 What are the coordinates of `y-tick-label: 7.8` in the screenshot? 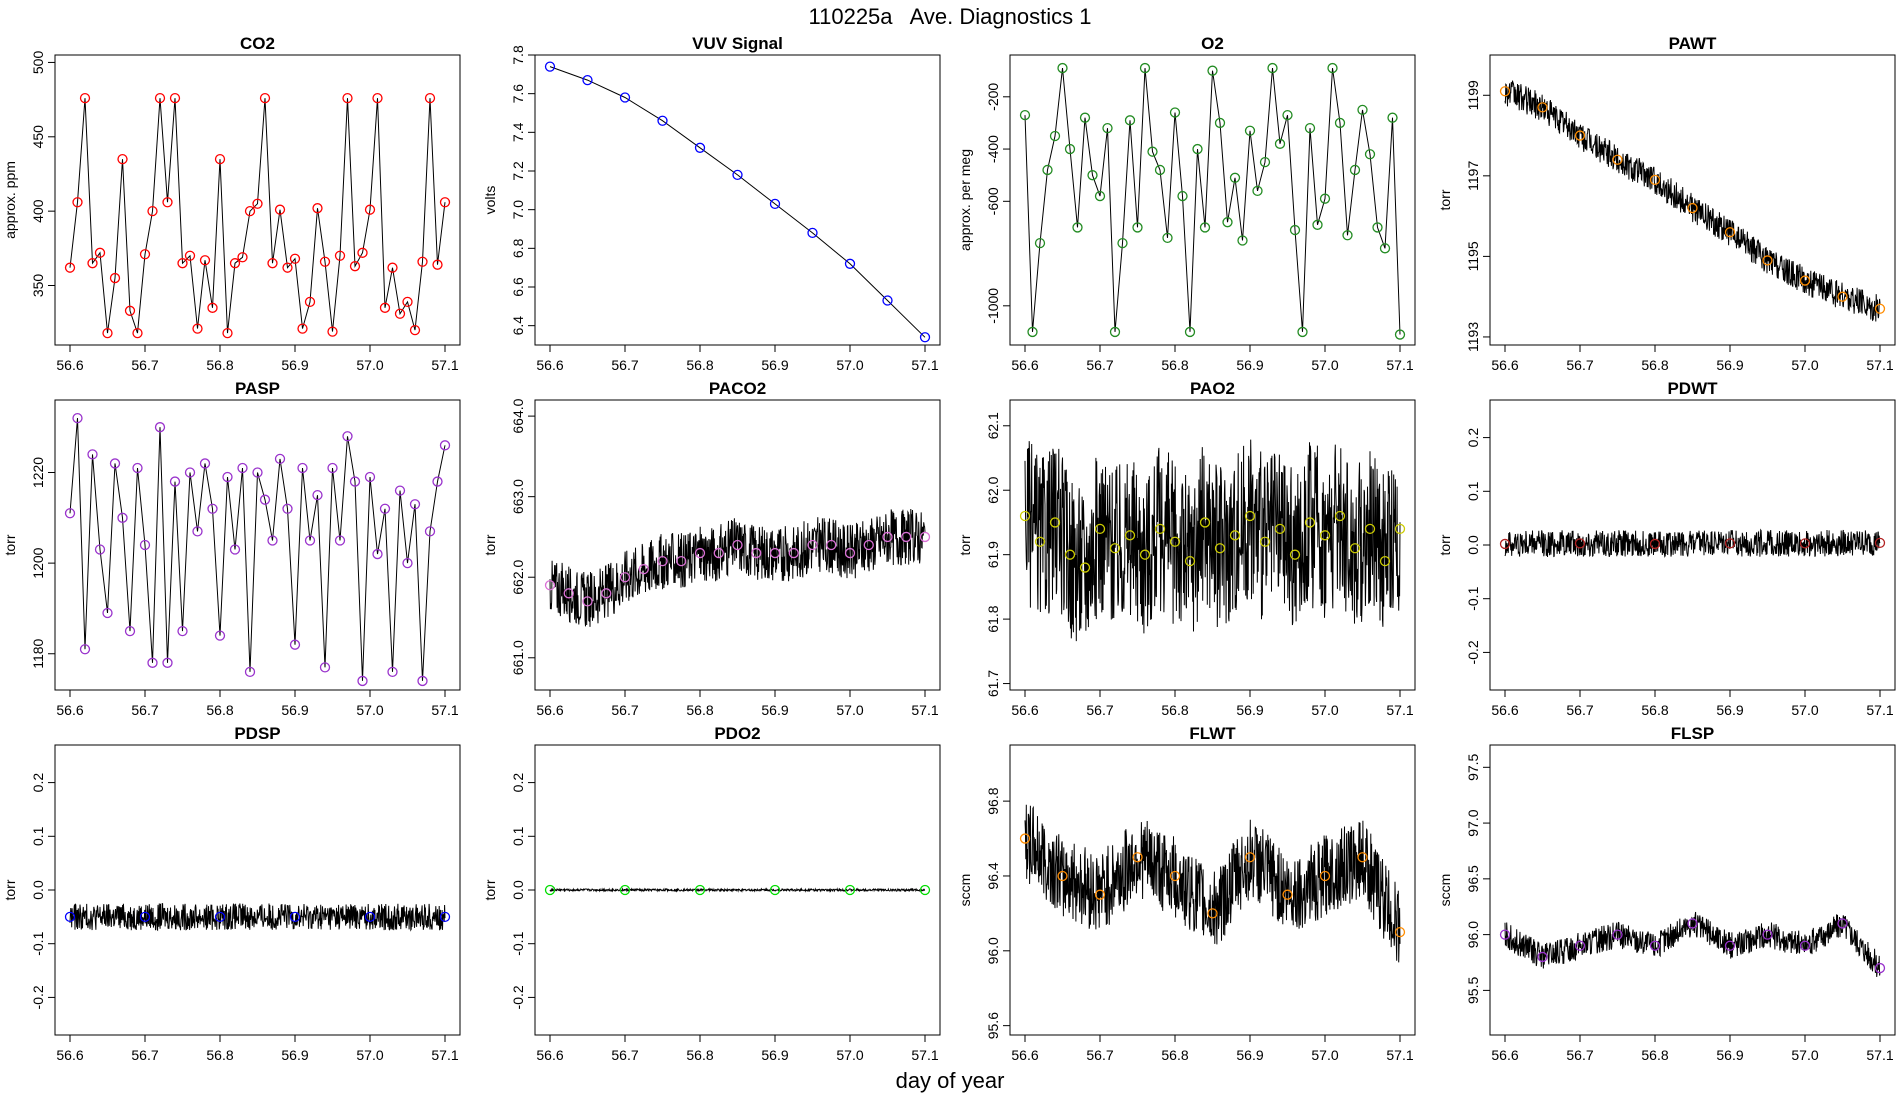 It's located at (518, 55).